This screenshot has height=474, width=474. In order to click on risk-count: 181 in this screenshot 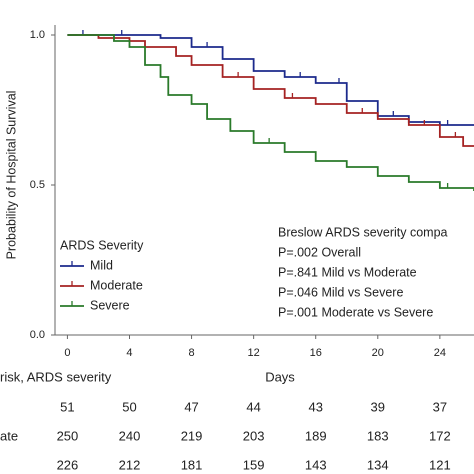, I will do `click(192, 464)`.